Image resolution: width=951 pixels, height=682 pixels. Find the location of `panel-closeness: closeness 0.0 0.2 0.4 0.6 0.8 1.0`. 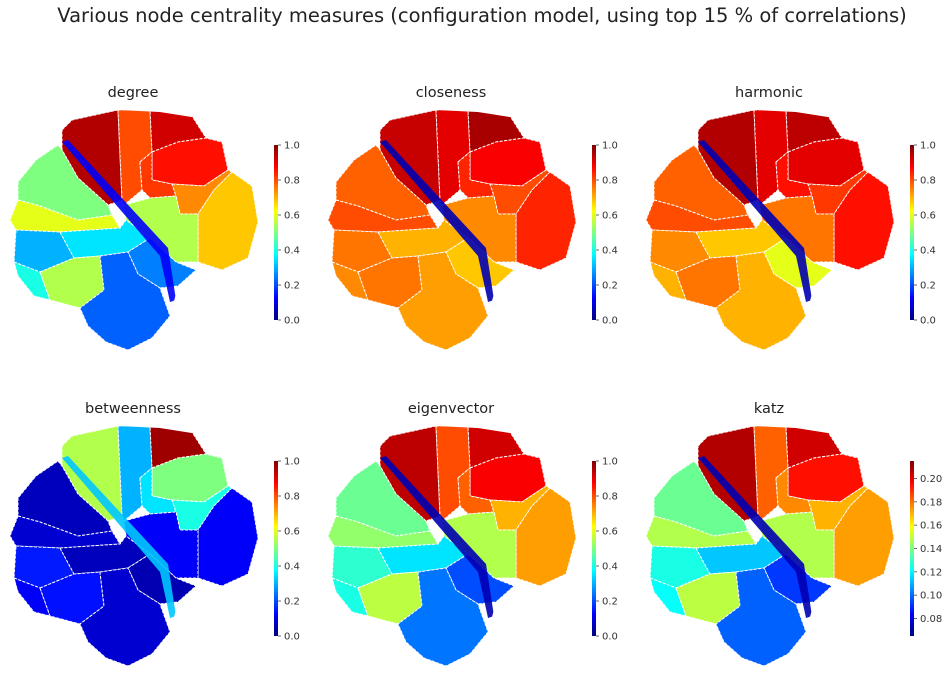

panel-closeness: closeness 0.0 0.2 0.4 0.6 0.8 1.0 is located at coordinates (473, 217).